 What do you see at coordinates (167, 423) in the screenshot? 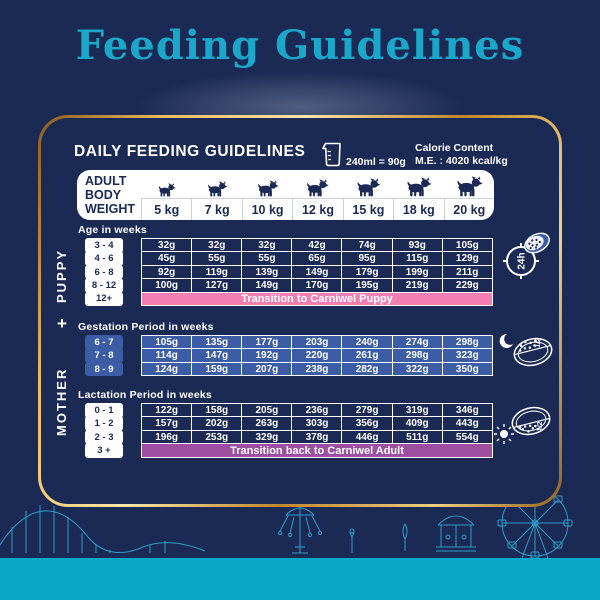
I see `feeding-amount-cell: 157g` at bounding box center [167, 423].